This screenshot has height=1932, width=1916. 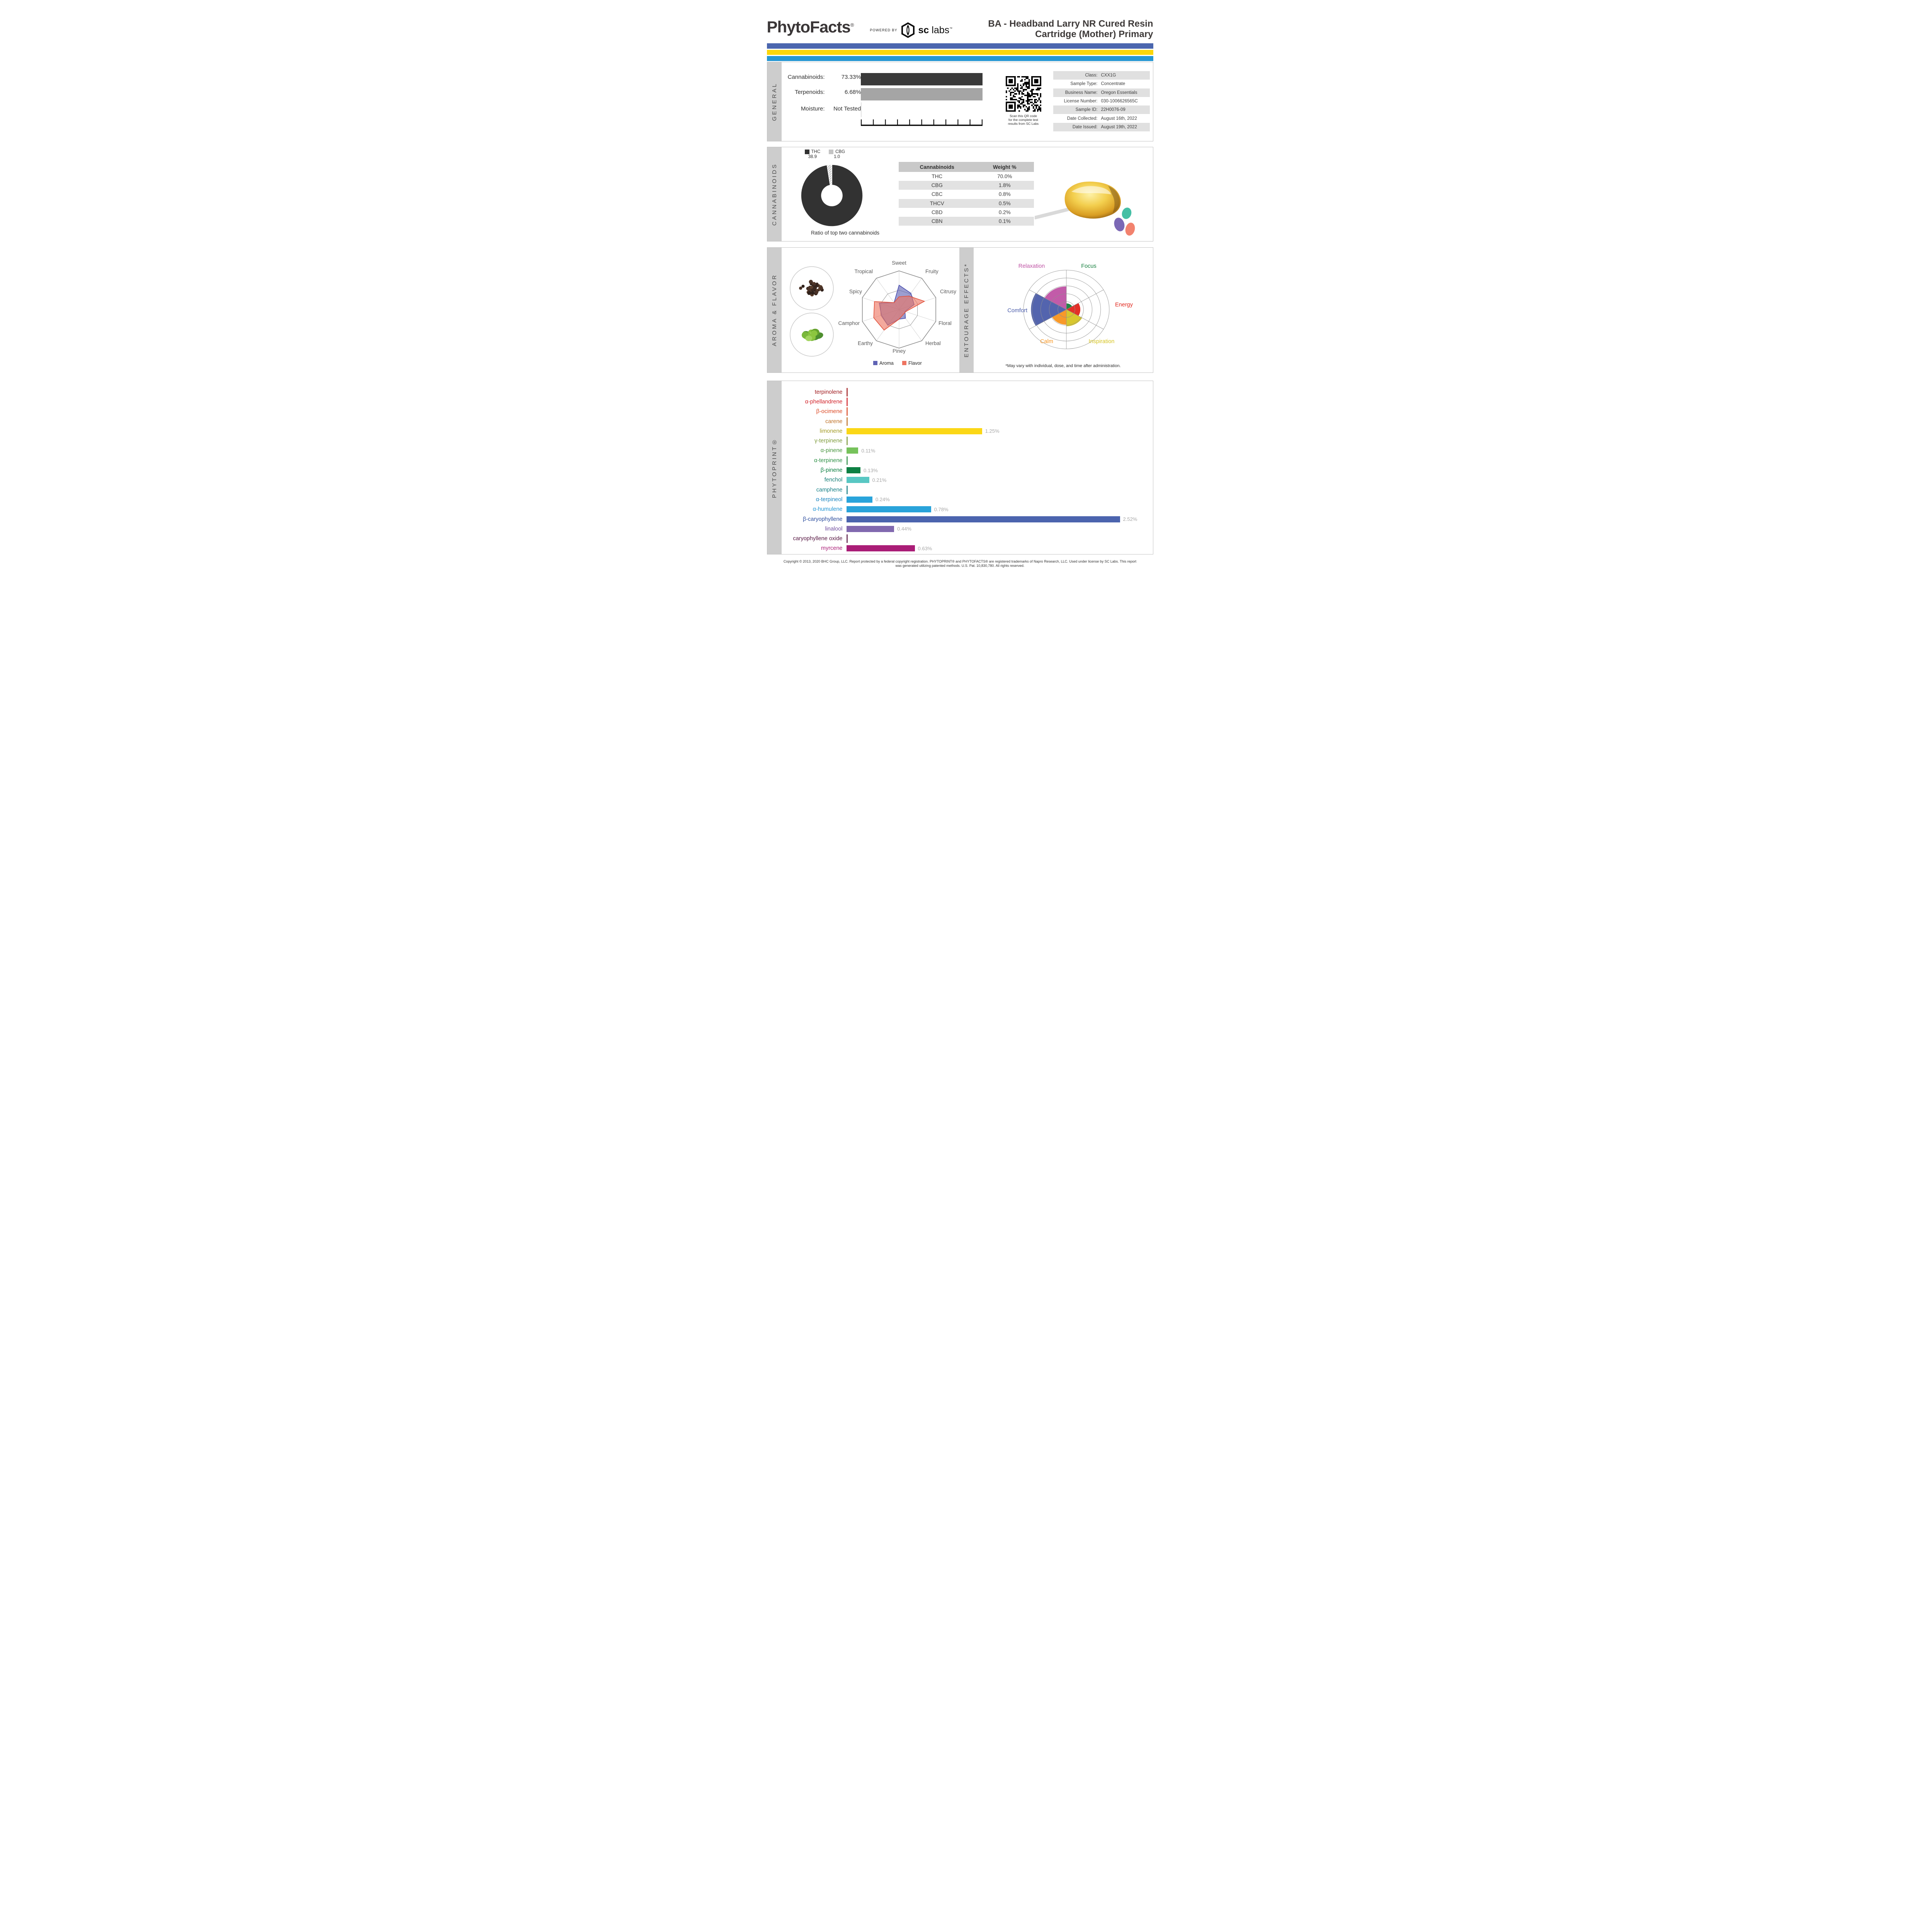 I want to click on dot-salmon, so click(x=1130, y=230).